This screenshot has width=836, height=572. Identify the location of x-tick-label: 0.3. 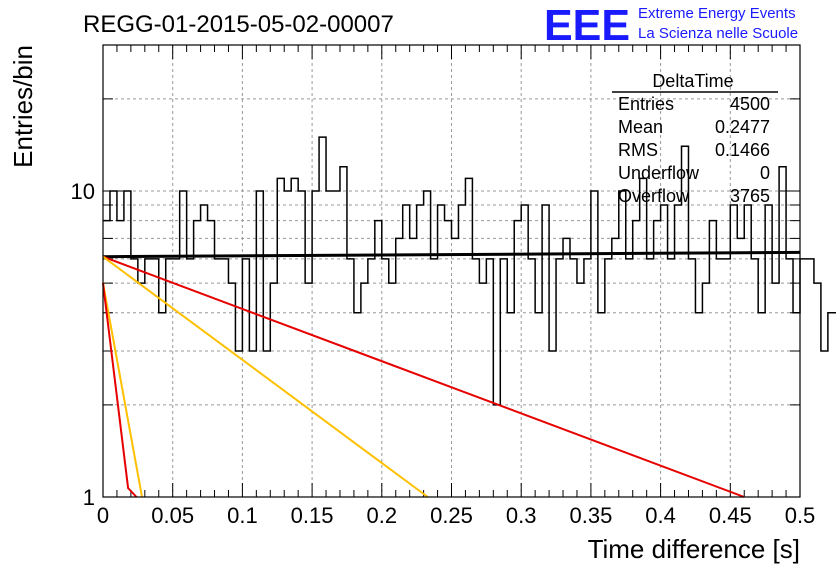
(521, 515).